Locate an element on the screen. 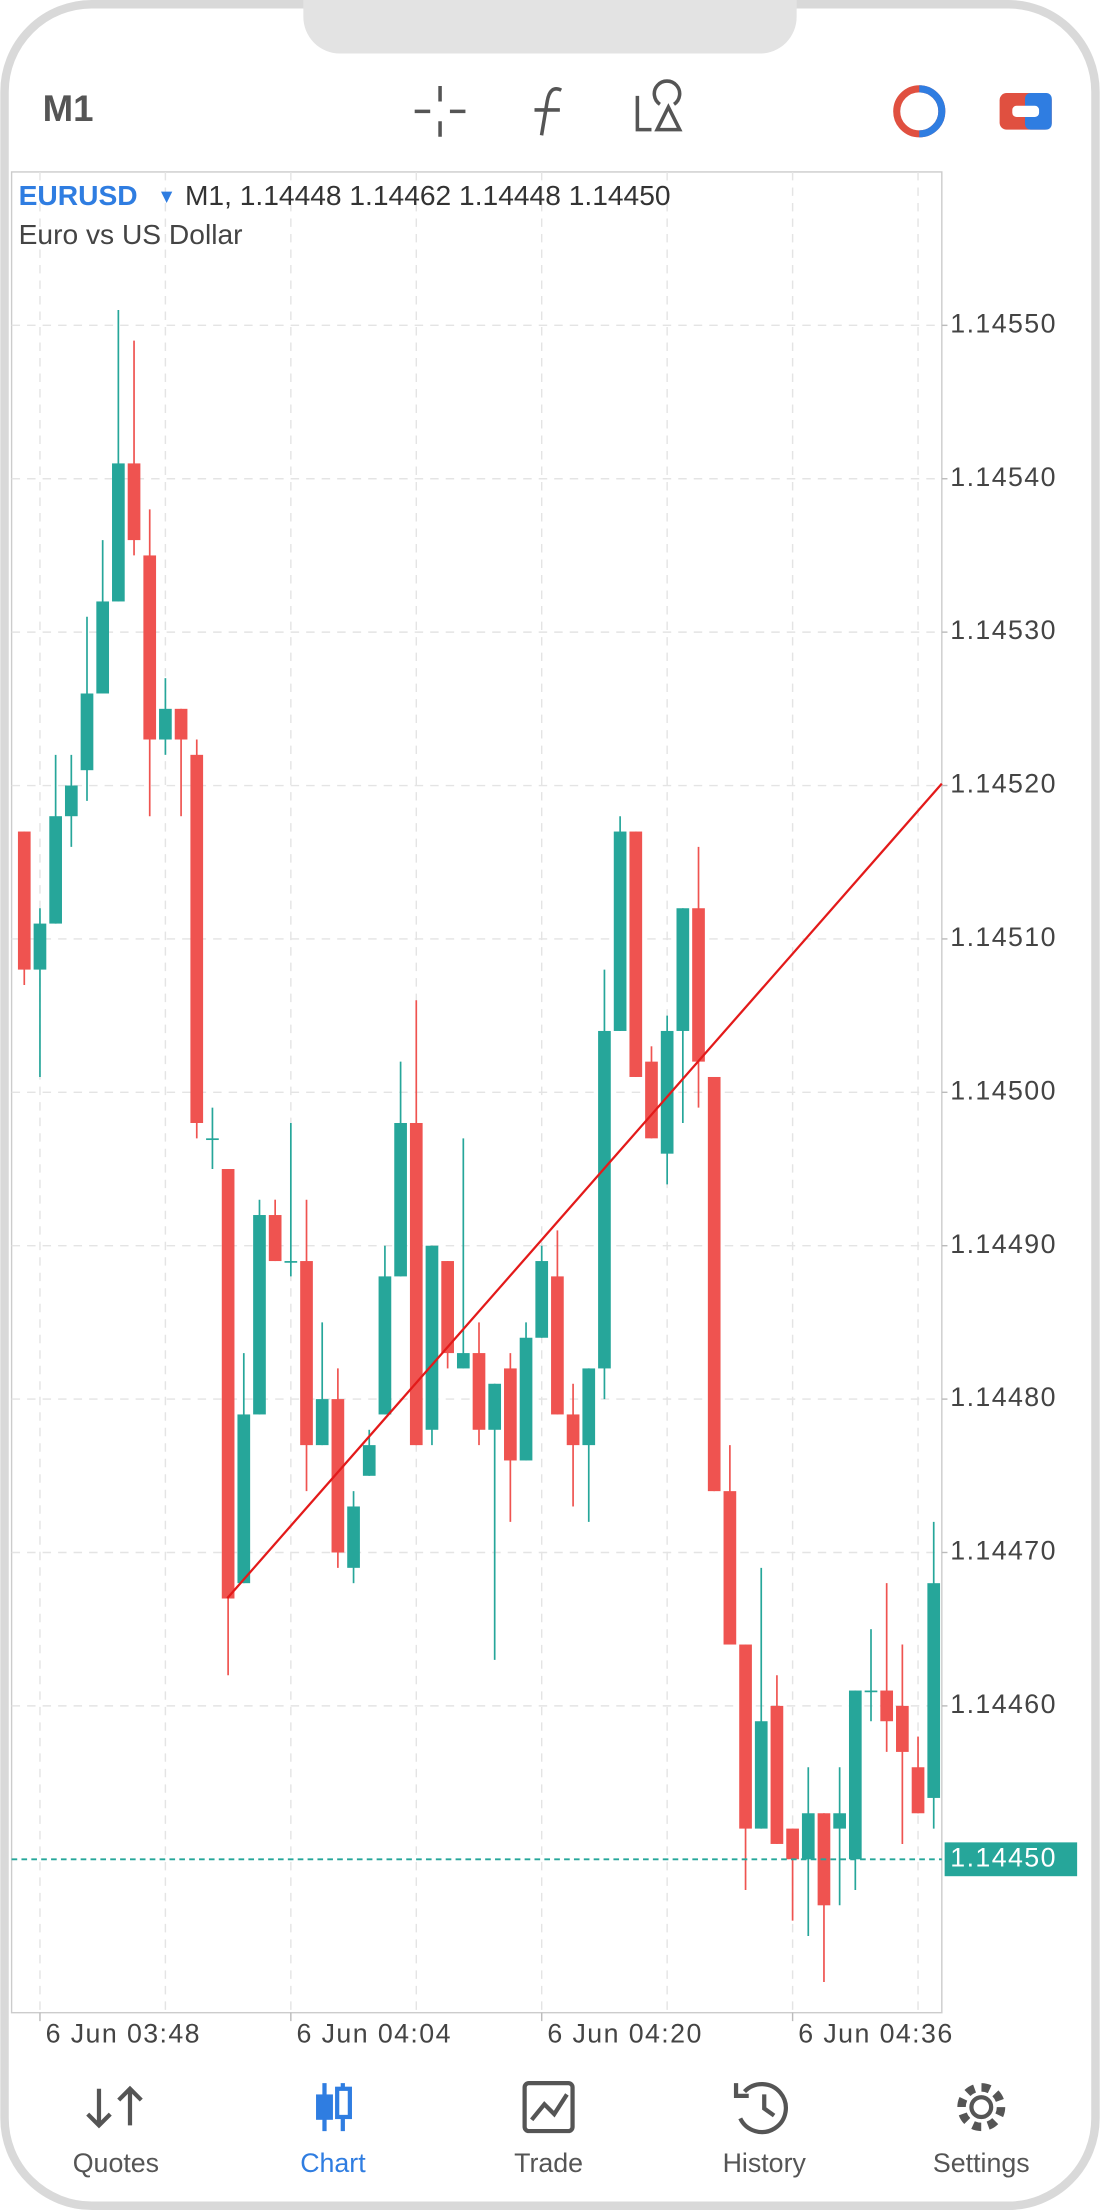  y-tick-label: 1.14500 is located at coordinates (1003, 1090).